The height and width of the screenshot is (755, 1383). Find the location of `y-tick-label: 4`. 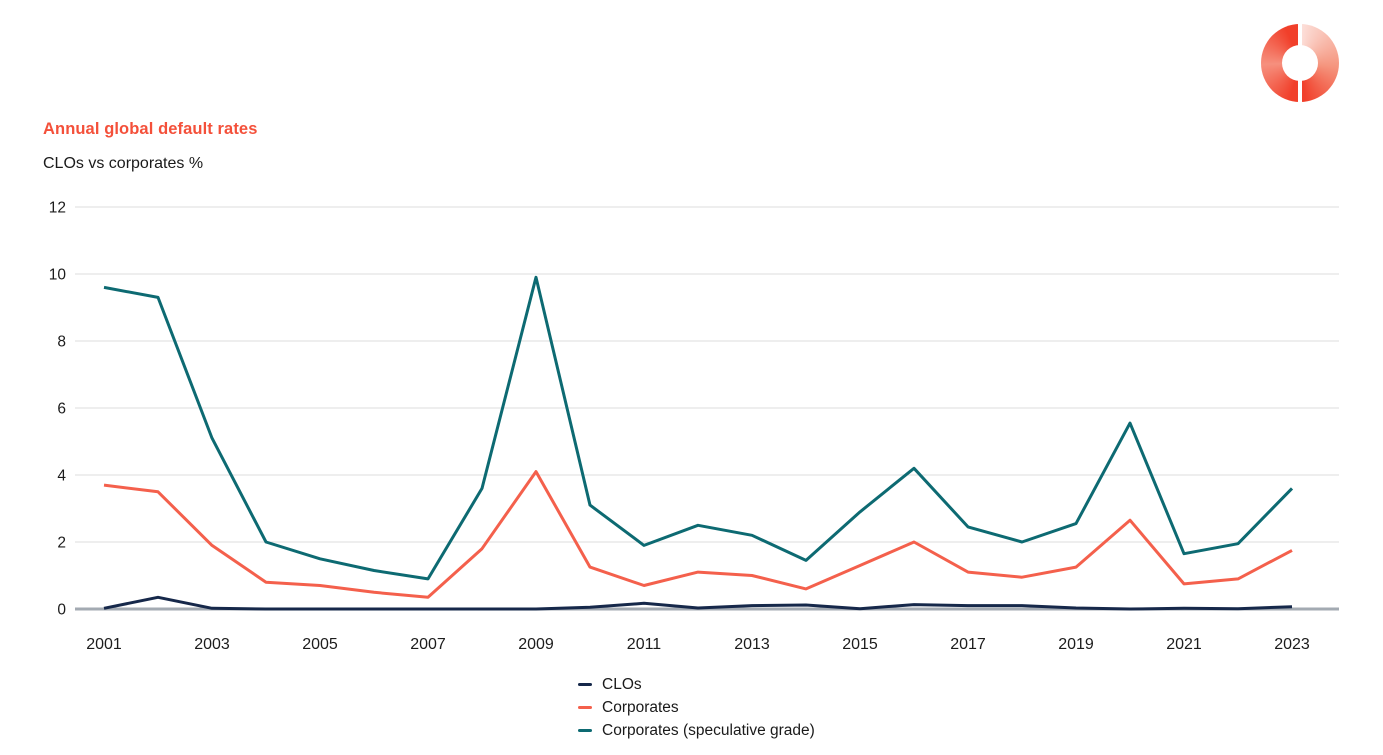

y-tick-label: 4 is located at coordinates (61, 476).